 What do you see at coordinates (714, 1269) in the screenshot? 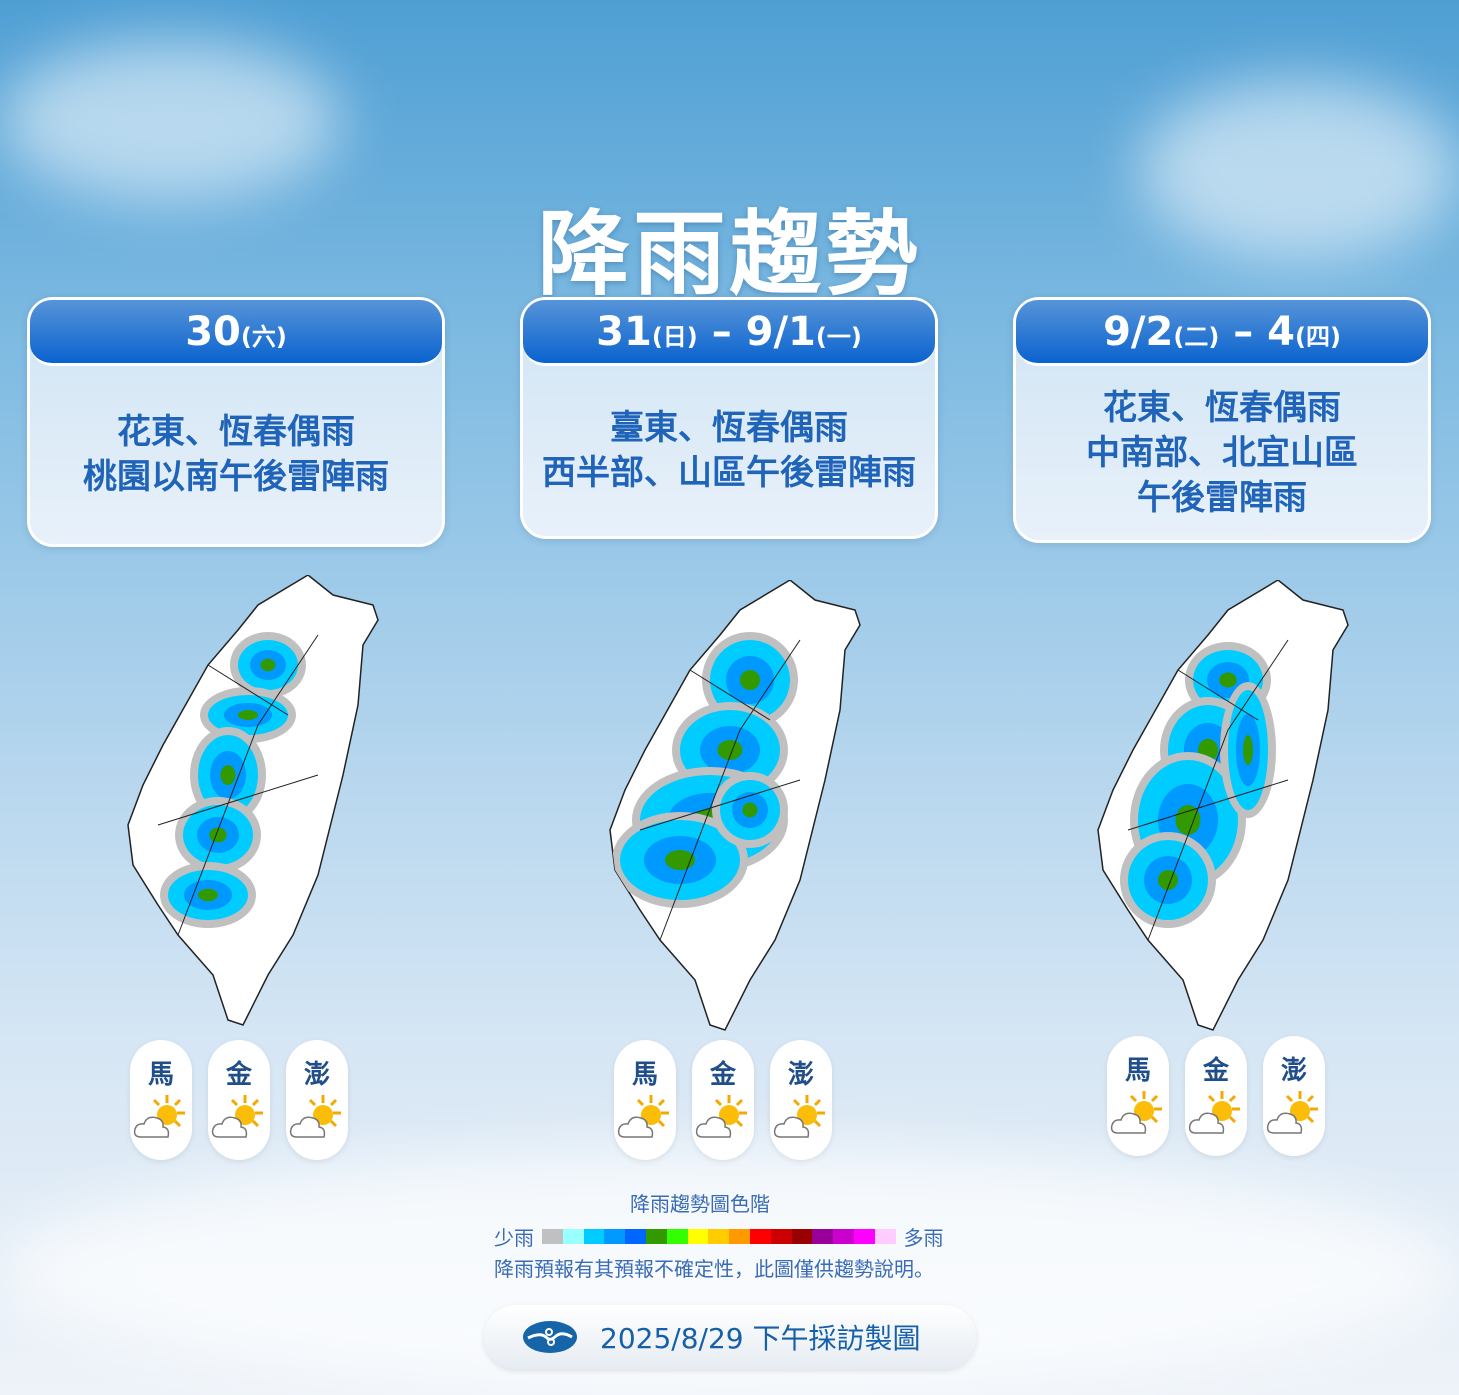
I see `disclaimer: 降雨預報有其預報不確定性，此圖僅供趨勢說明。` at bounding box center [714, 1269].